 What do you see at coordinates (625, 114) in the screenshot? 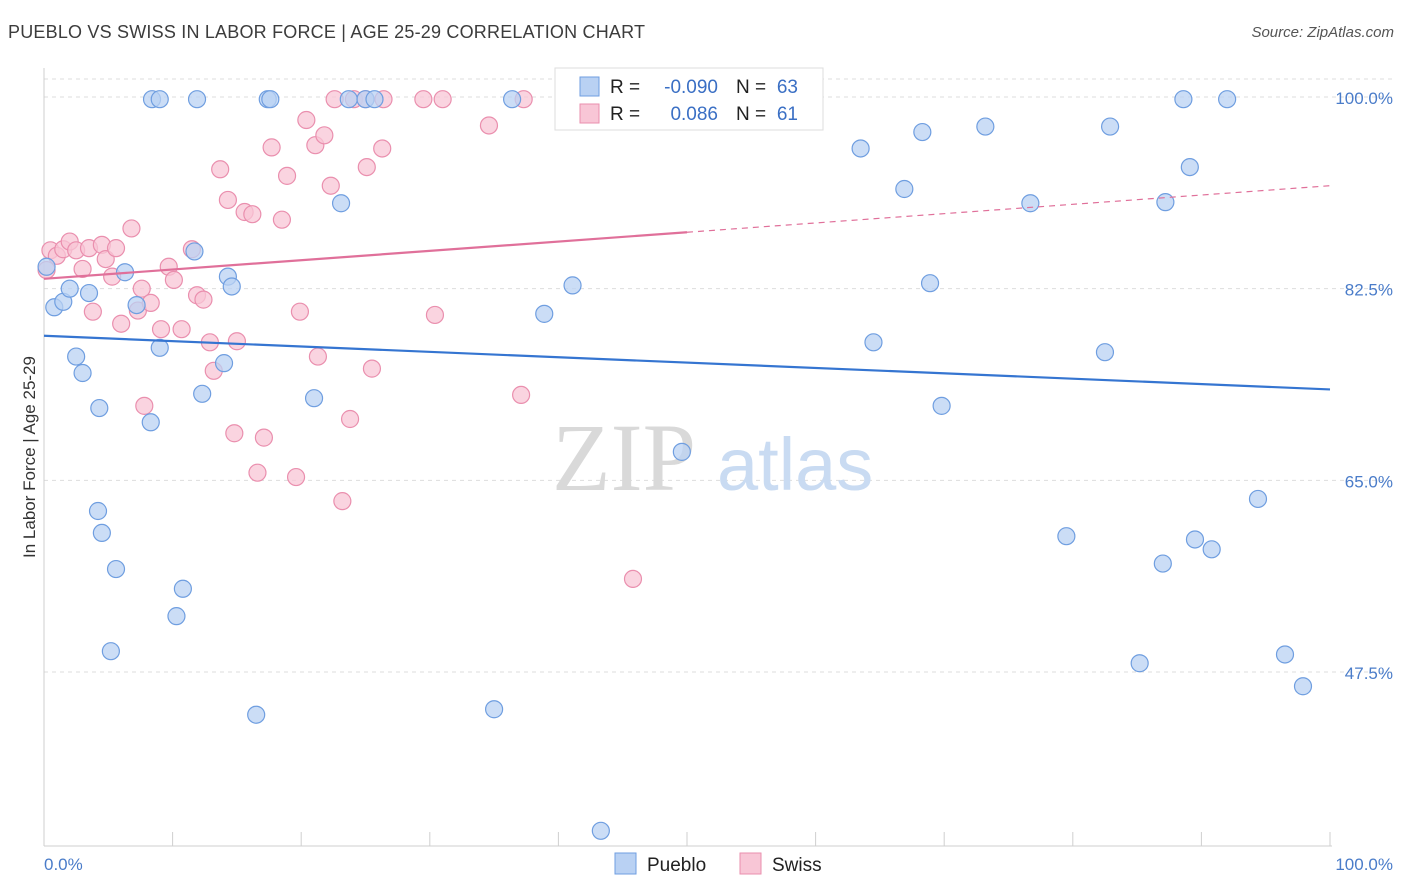
I see `legend-swiss-r-label: R =` at bounding box center [625, 114].